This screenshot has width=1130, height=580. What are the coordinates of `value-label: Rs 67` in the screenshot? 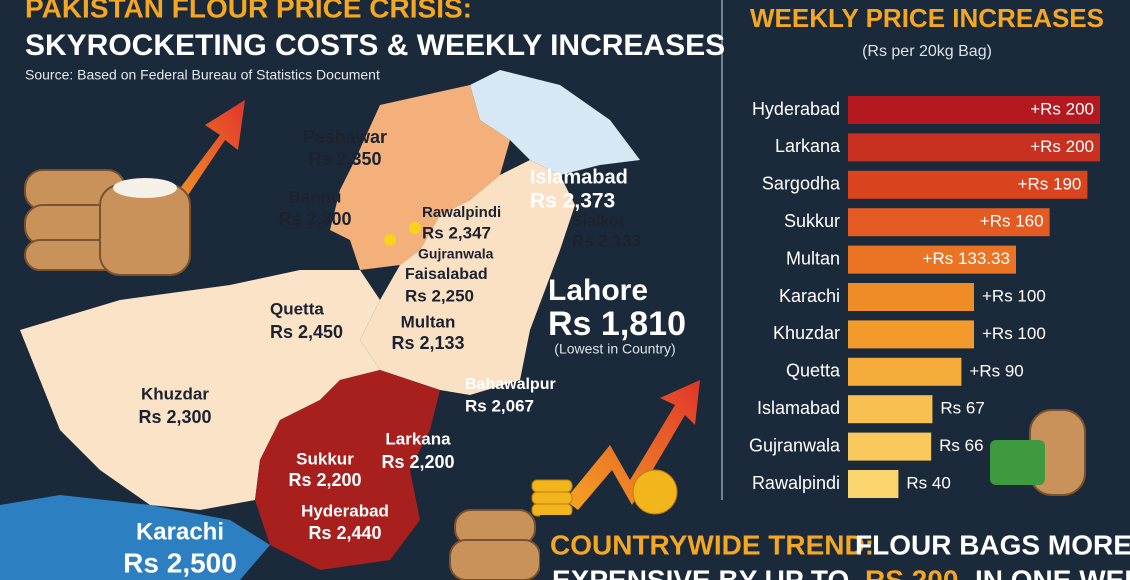 It's located at (962, 408).